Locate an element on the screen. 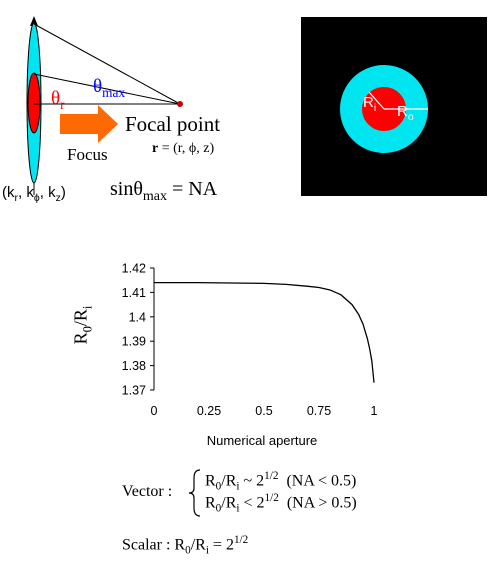 This screenshot has width=503, height=574. wavevector-label: (kr, kϕ, kz) is located at coordinates (34, 194).